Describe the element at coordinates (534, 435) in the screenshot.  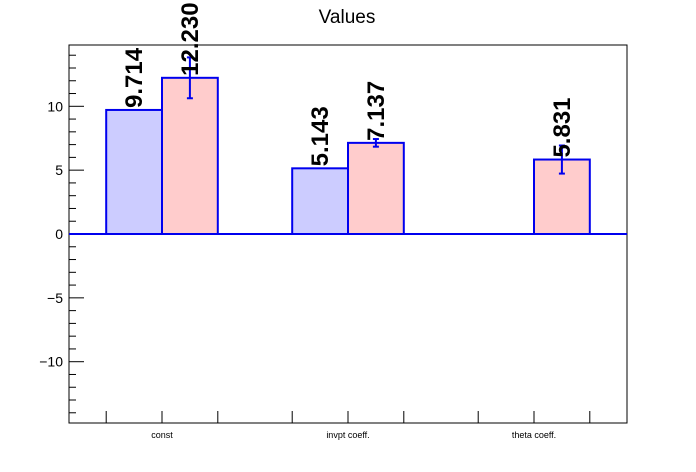
I see `x-category-label: theta coeff.` at that location.